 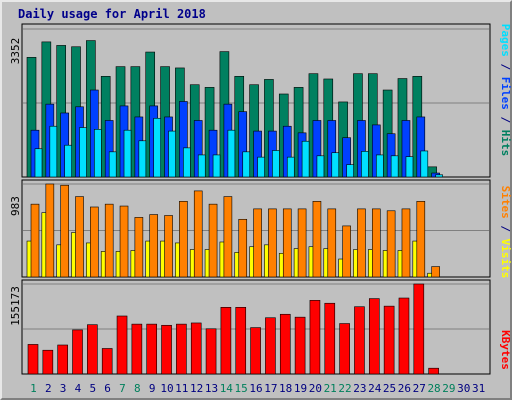 I want to click on ymax-label-hits-files-pages: 3352, so click(x=15, y=51).